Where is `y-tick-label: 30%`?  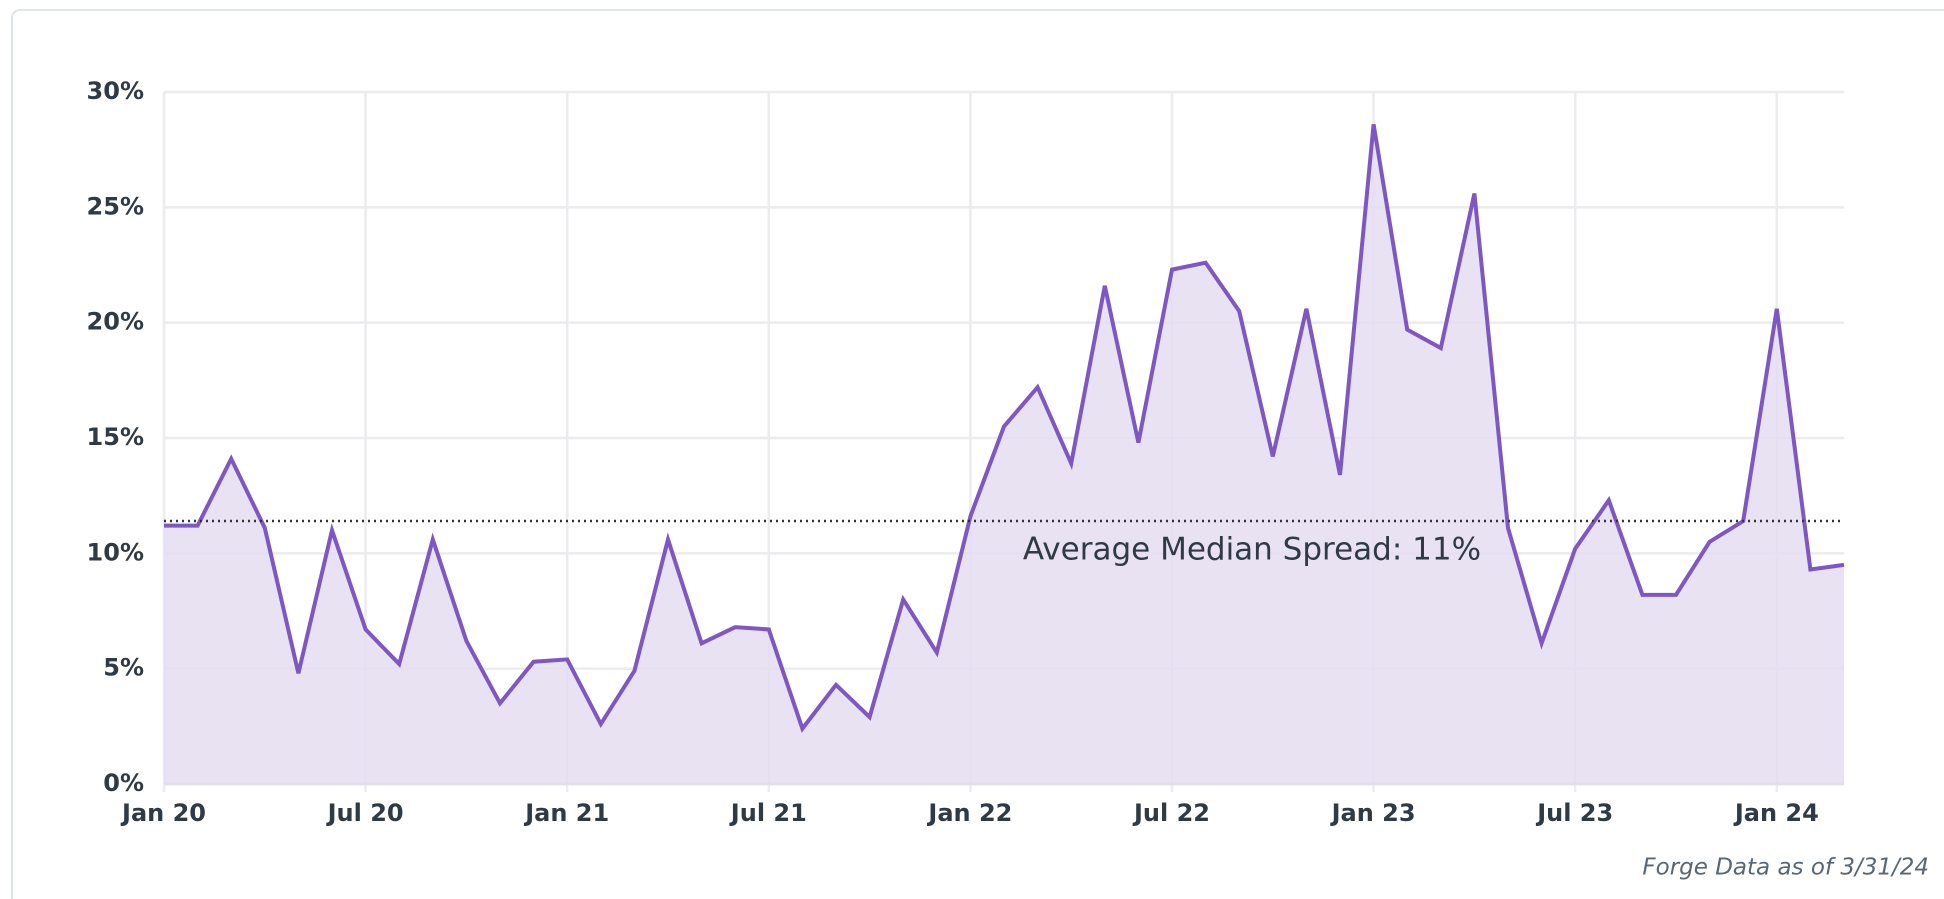 y-tick-label: 30% is located at coordinates (115, 91).